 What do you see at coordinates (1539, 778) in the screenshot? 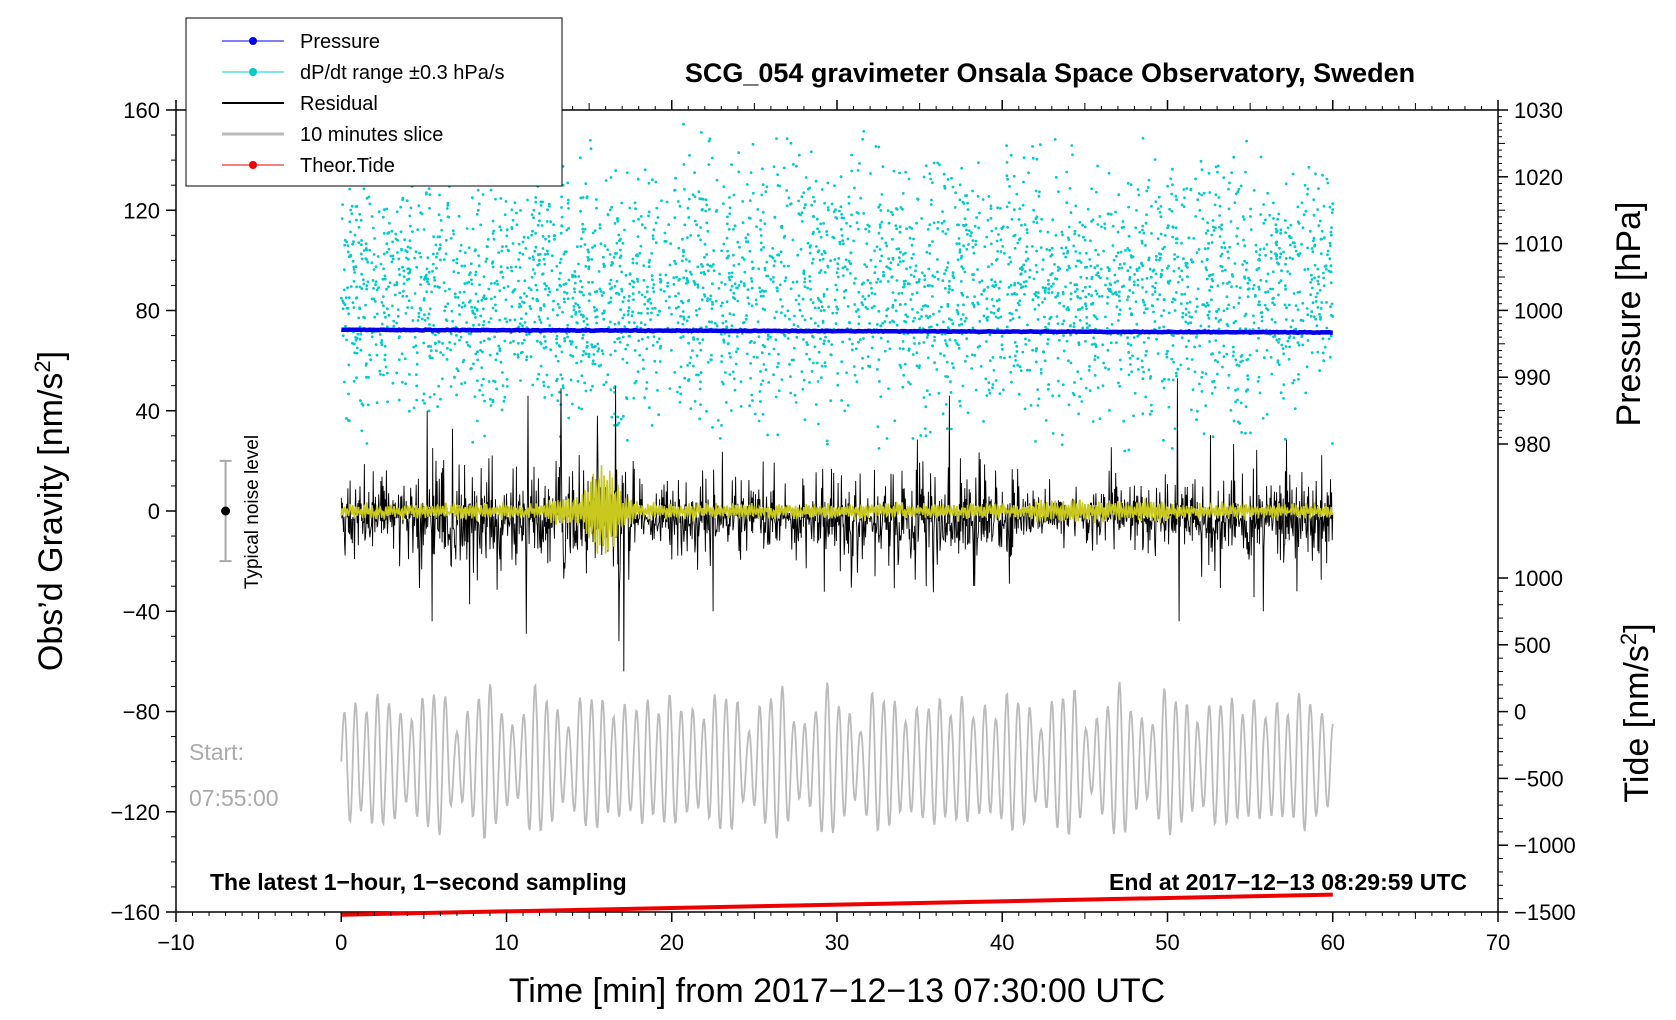
I see `tide-tick-label: −500` at bounding box center [1539, 778].